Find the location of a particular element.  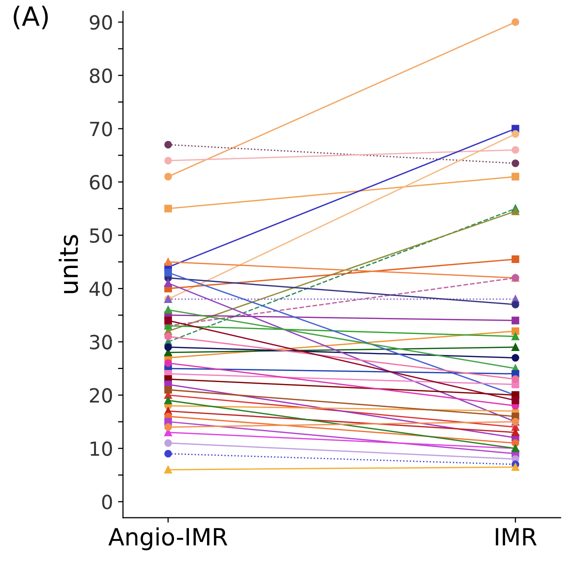

y-tick-label: 80 is located at coordinates (101, 76).